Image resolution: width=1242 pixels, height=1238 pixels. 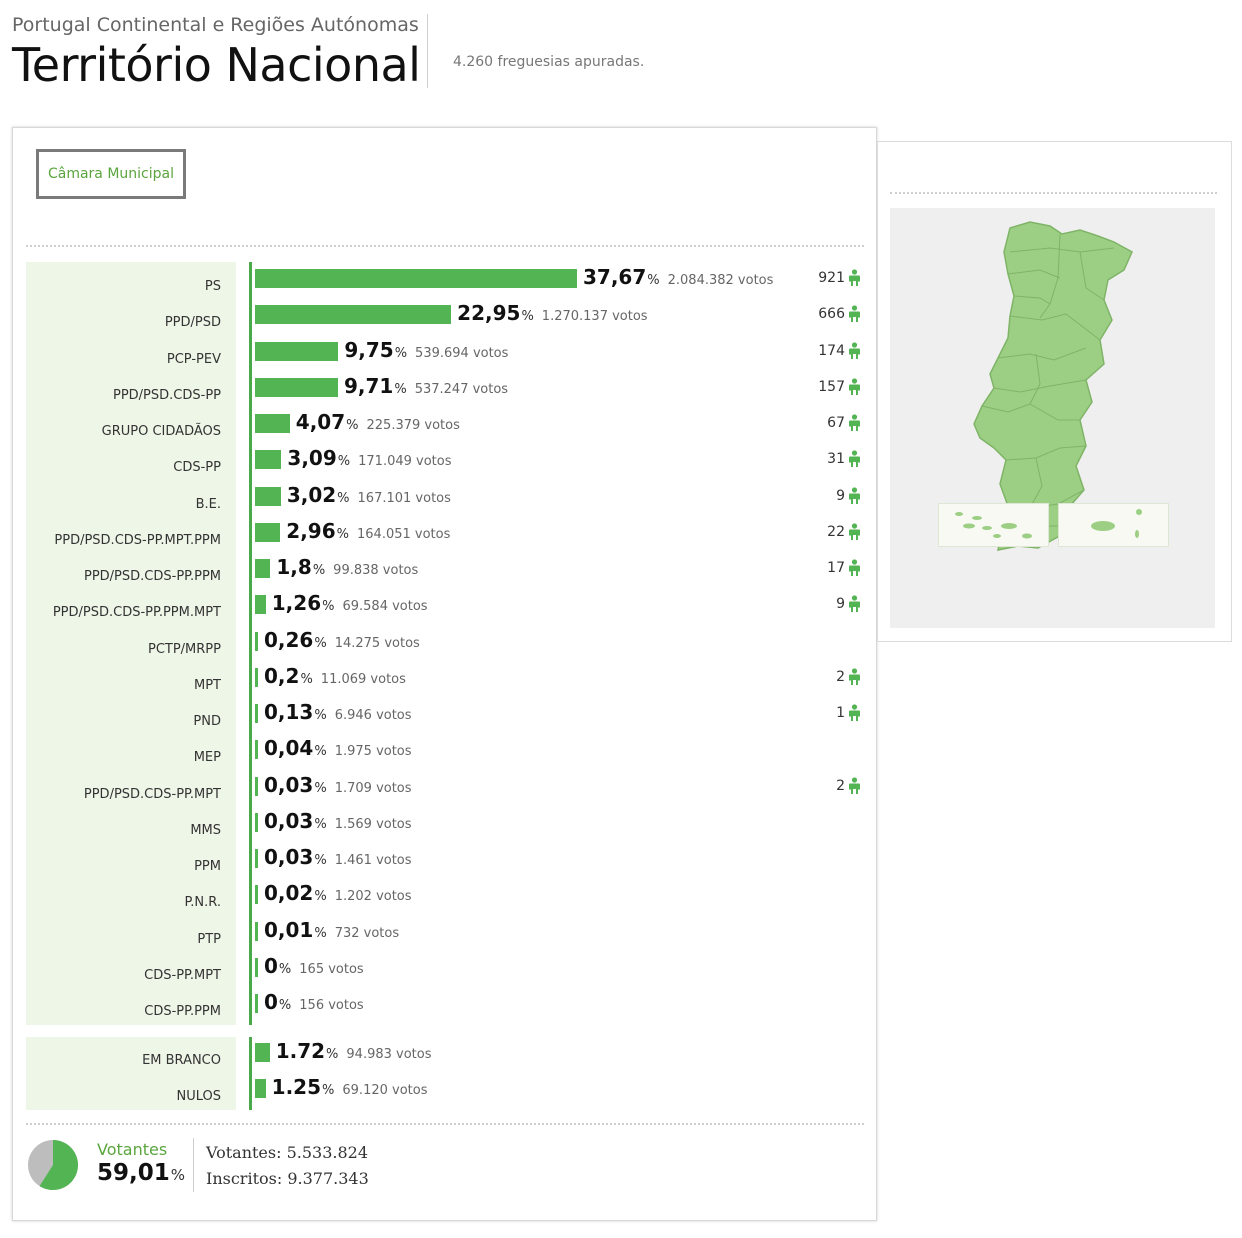 What do you see at coordinates (549, 62) in the screenshot?
I see `freguesias-count: 4.260 freguesias apuradas.` at bounding box center [549, 62].